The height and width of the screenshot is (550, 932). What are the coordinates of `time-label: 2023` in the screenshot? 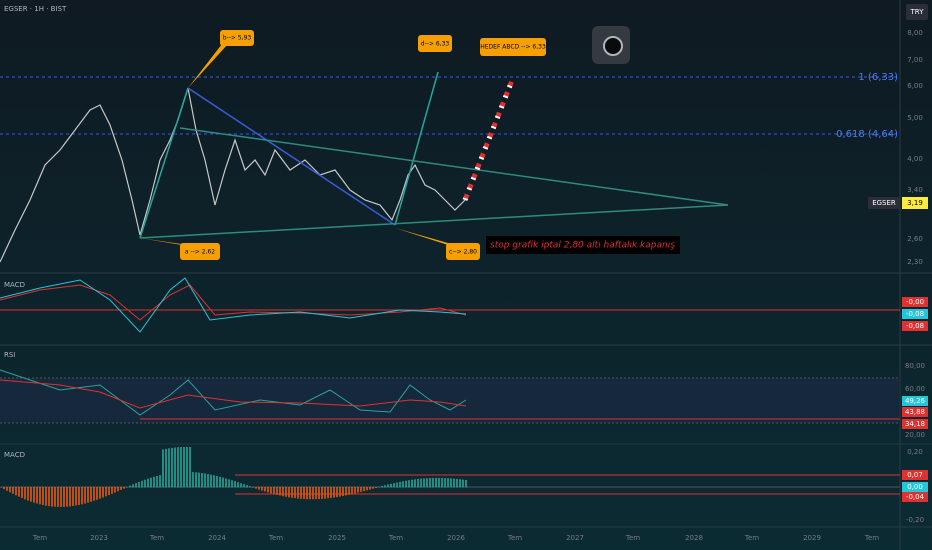 It's located at (99, 538).